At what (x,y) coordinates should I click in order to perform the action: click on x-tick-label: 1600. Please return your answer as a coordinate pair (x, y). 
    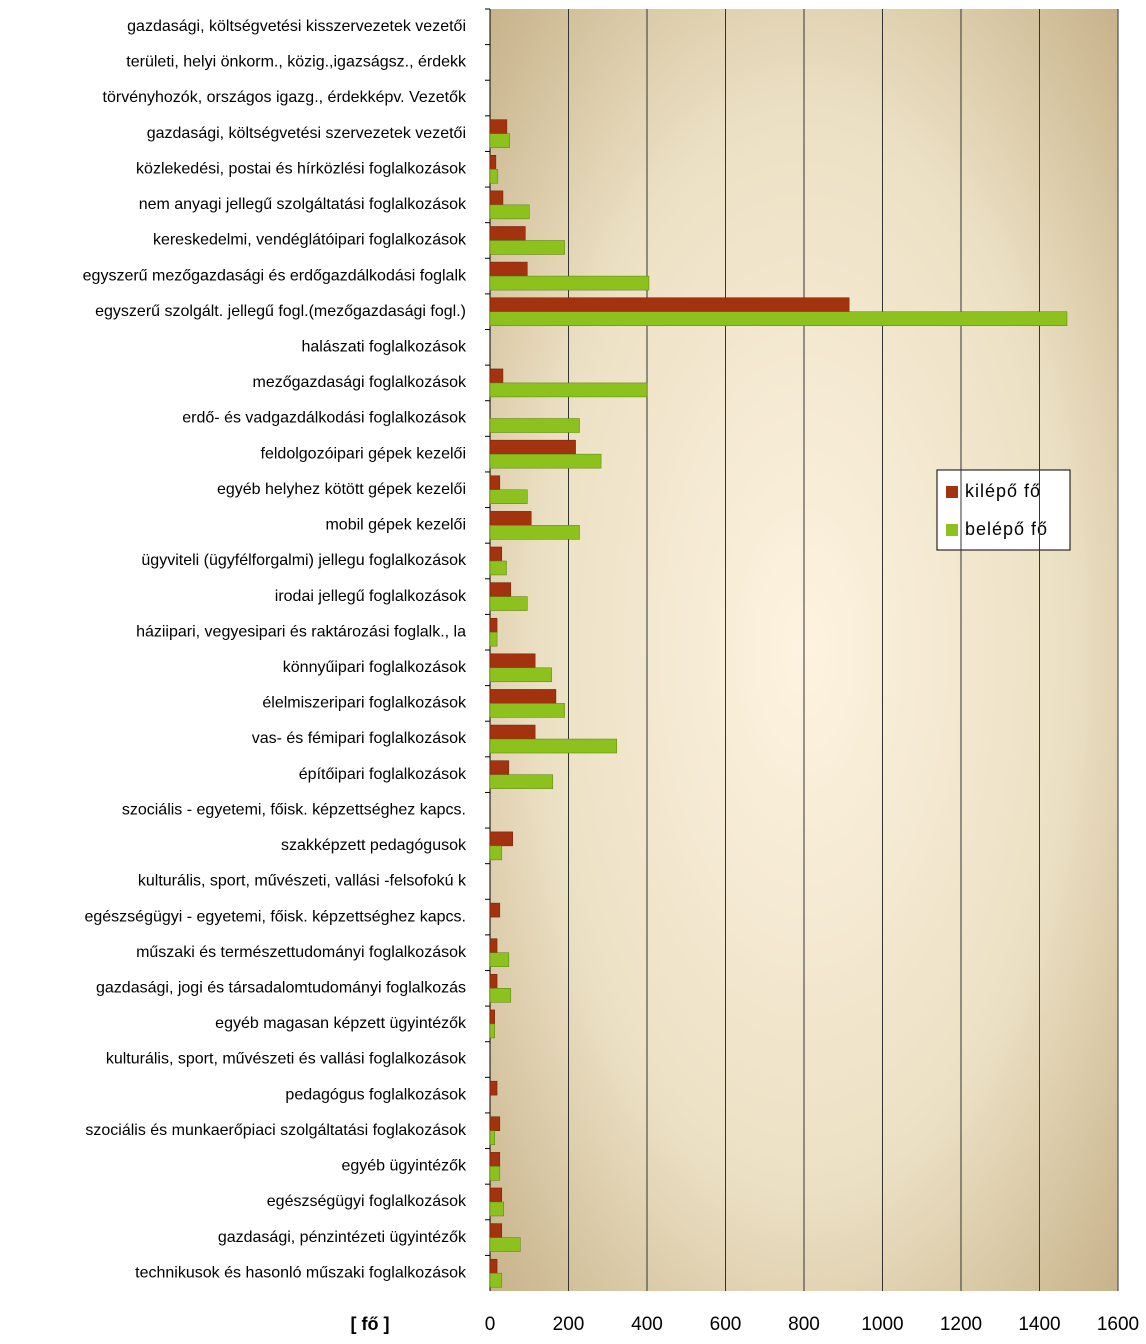
    Looking at the image, I should click on (1118, 1324).